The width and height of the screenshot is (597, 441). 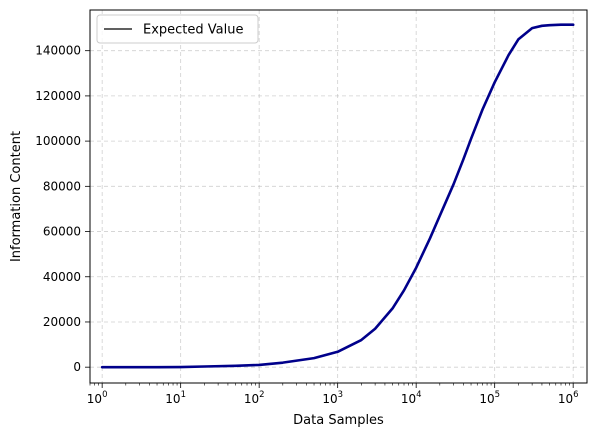 What do you see at coordinates (411, 398) in the screenshot?
I see `x-tick-label: 10⁴` at bounding box center [411, 398].